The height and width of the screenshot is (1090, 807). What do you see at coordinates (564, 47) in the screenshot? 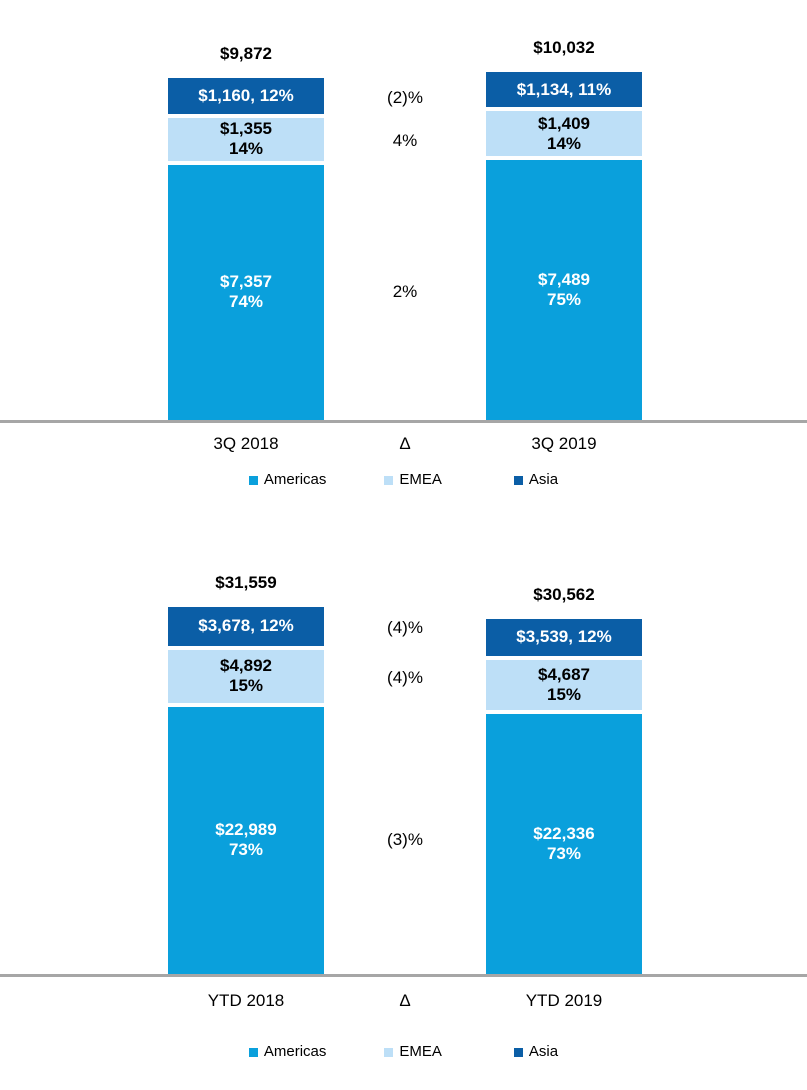
I see `total-label: $10,032` at bounding box center [564, 47].